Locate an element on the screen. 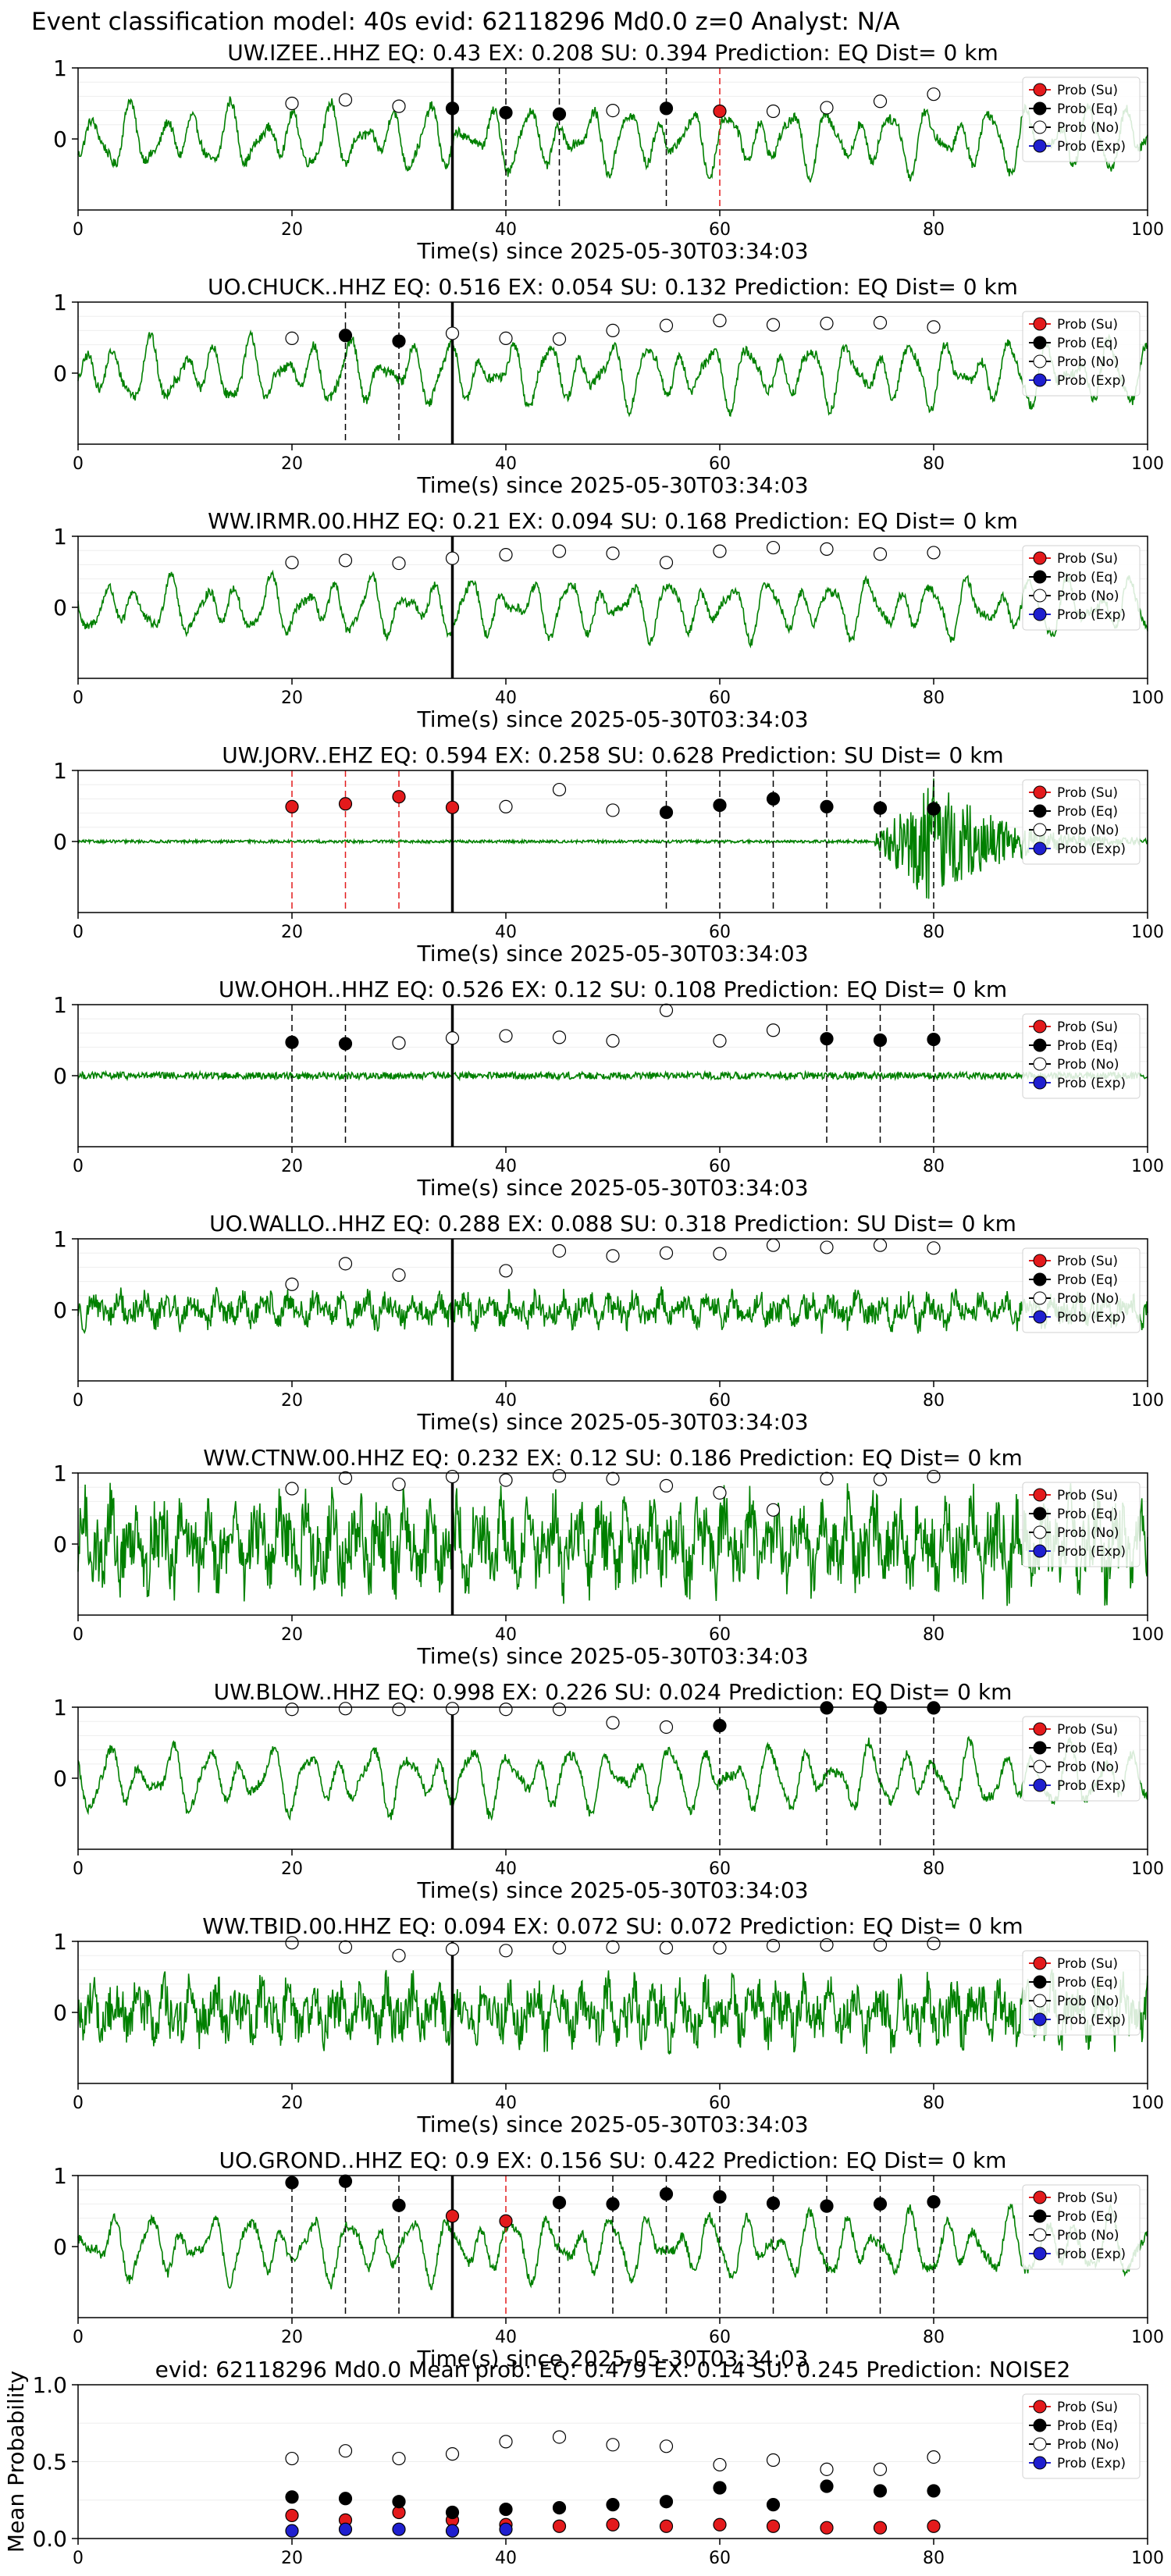 The height and width of the screenshot is (2576, 1171). mean-prob-point-su is located at coordinates (827, 2528).